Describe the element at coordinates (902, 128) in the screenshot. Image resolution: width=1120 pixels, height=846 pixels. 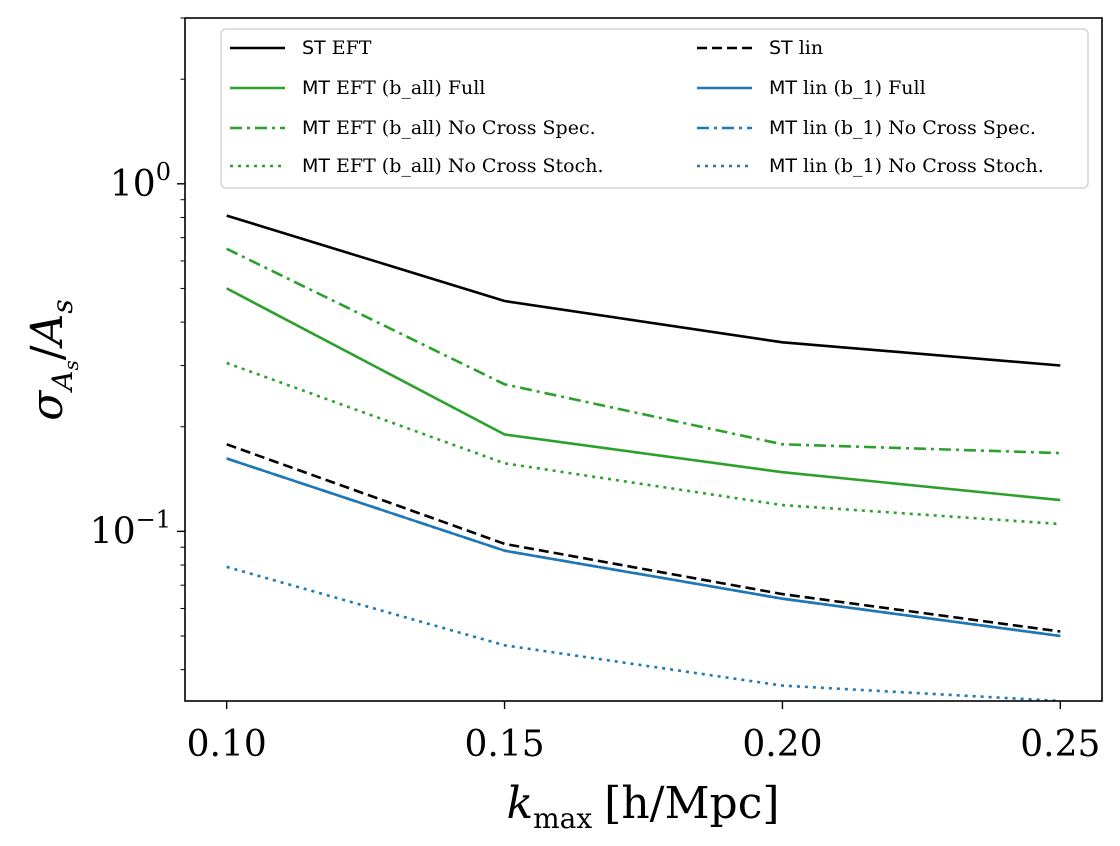
I see `legend-label-mt-lin-nocross-spec: MT lin (b_1) No Cross Spec.` at that location.